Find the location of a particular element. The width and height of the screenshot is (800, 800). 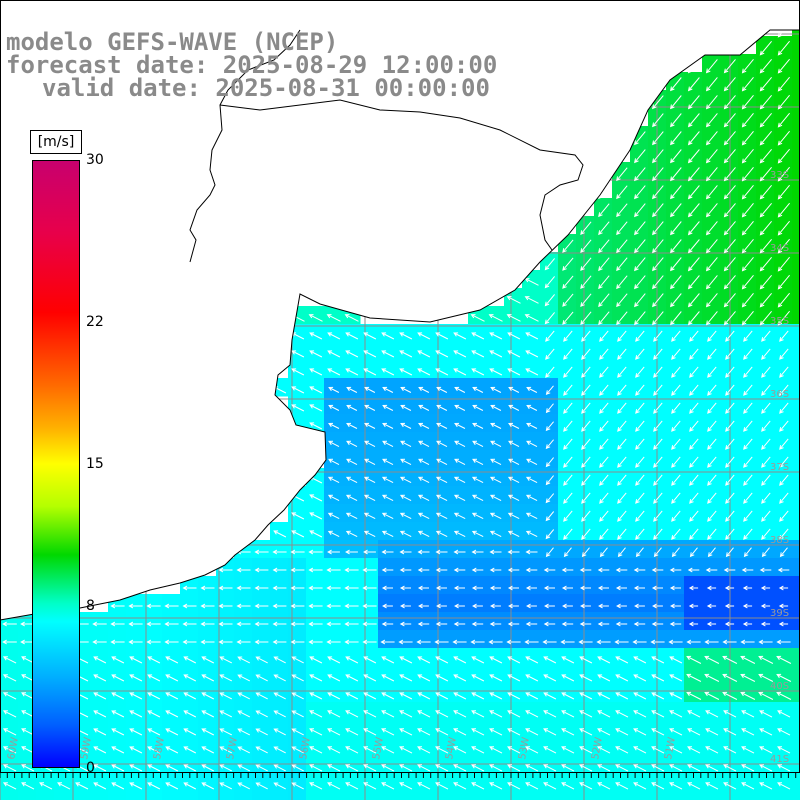

lon-label: 59W is located at coordinates (86, 748).